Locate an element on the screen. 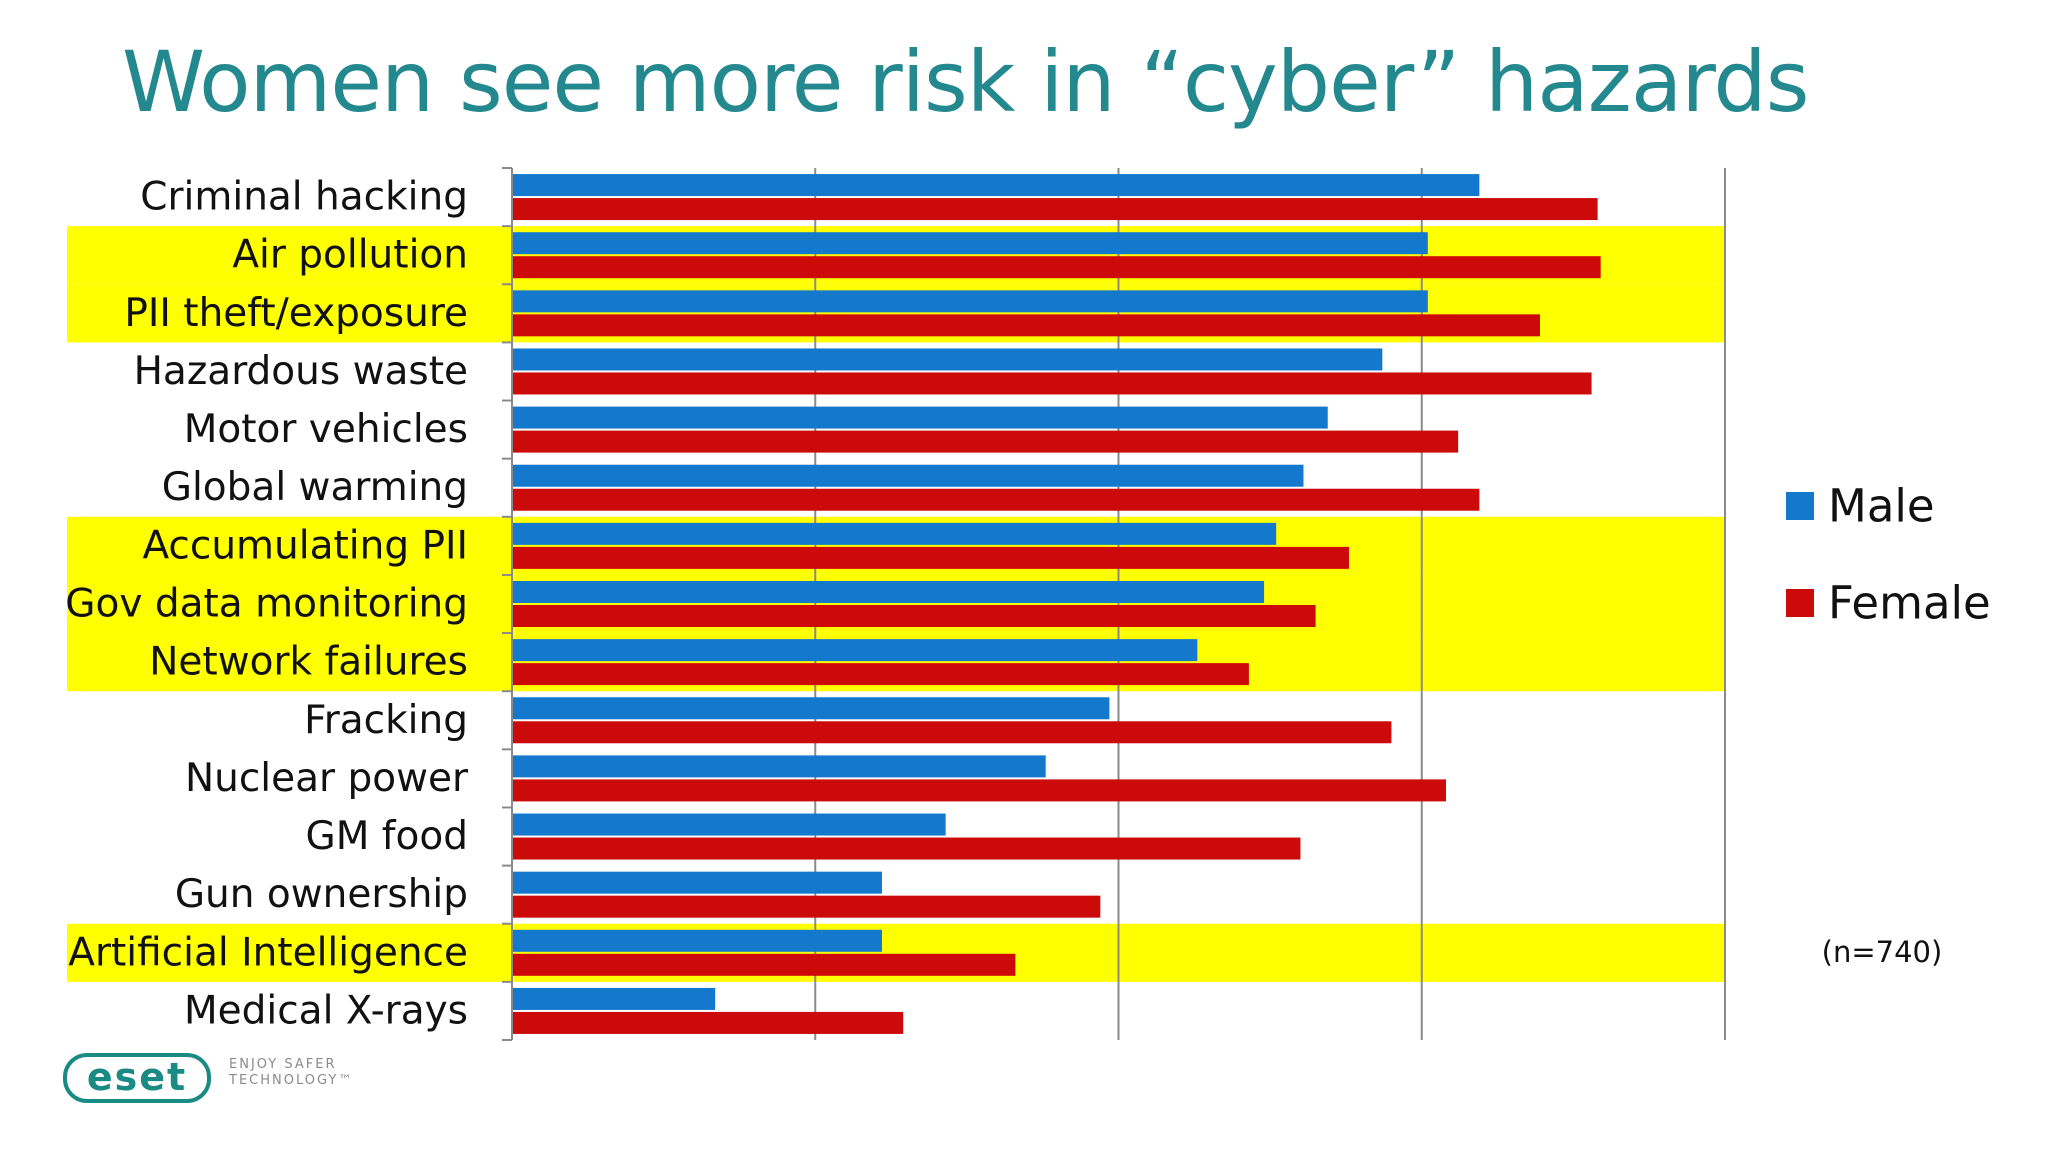 The height and width of the screenshot is (1152, 2048). bar-male-nuclear-power is located at coordinates (779, 766).